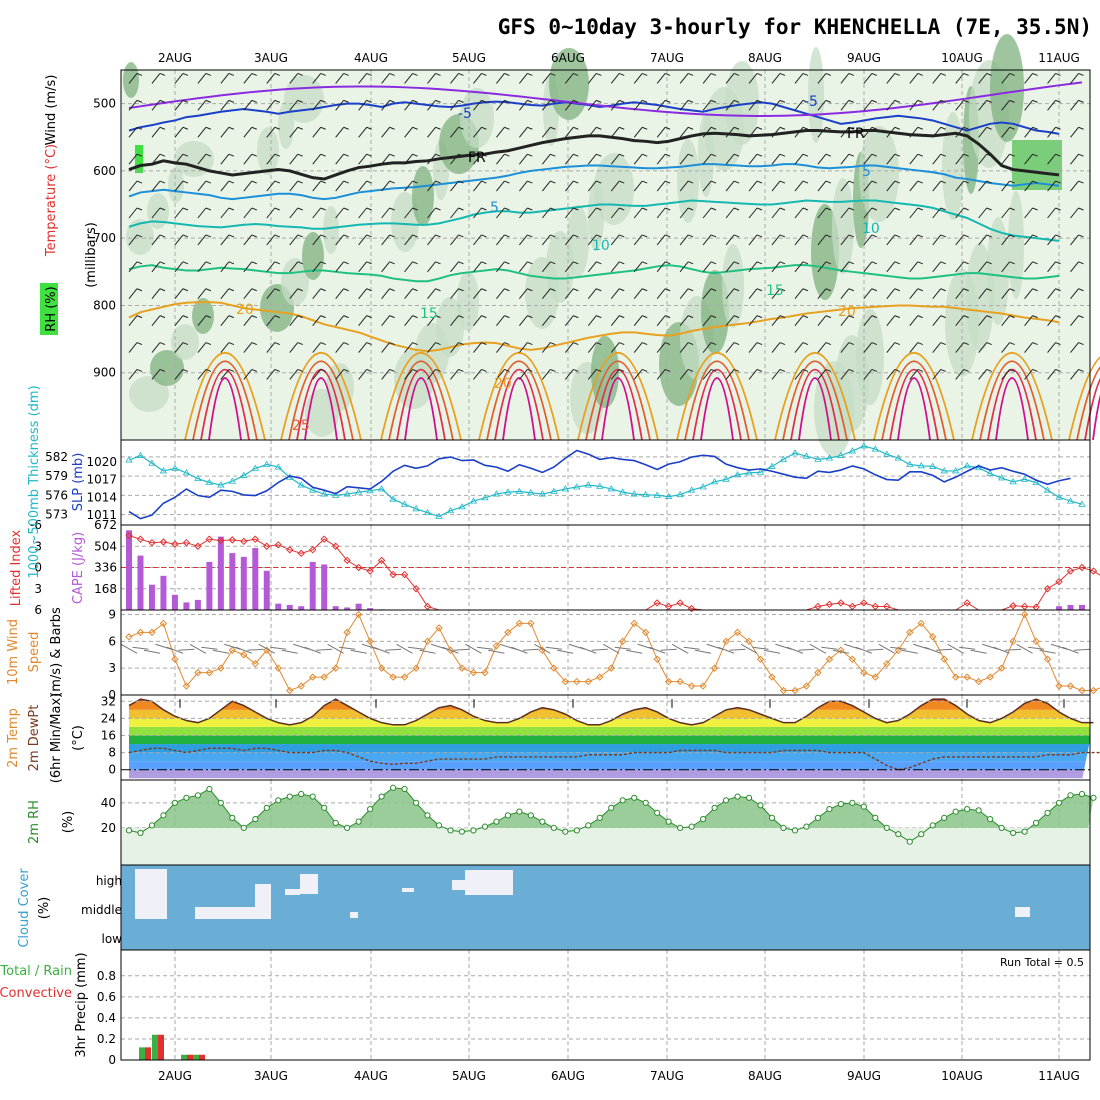  Describe the element at coordinates (161, 1047) in the screenshot. I see `precip-bar-convective` at that location.